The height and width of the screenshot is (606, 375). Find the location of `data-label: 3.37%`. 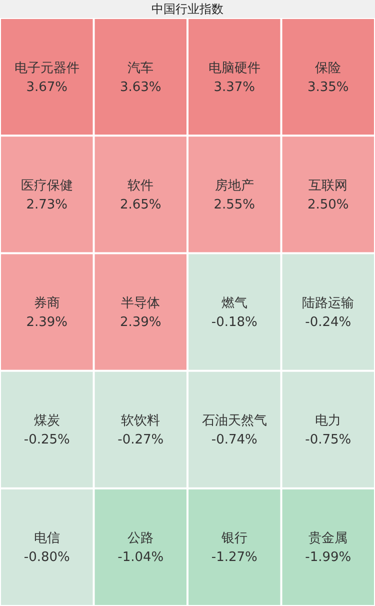

data-label: 3.37% is located at coordinates (235, 87).